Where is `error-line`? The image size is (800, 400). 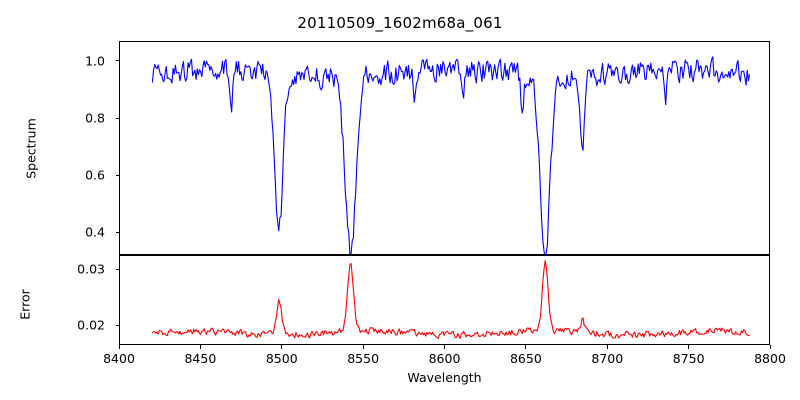 error-line is located at coordinates (450, 300).